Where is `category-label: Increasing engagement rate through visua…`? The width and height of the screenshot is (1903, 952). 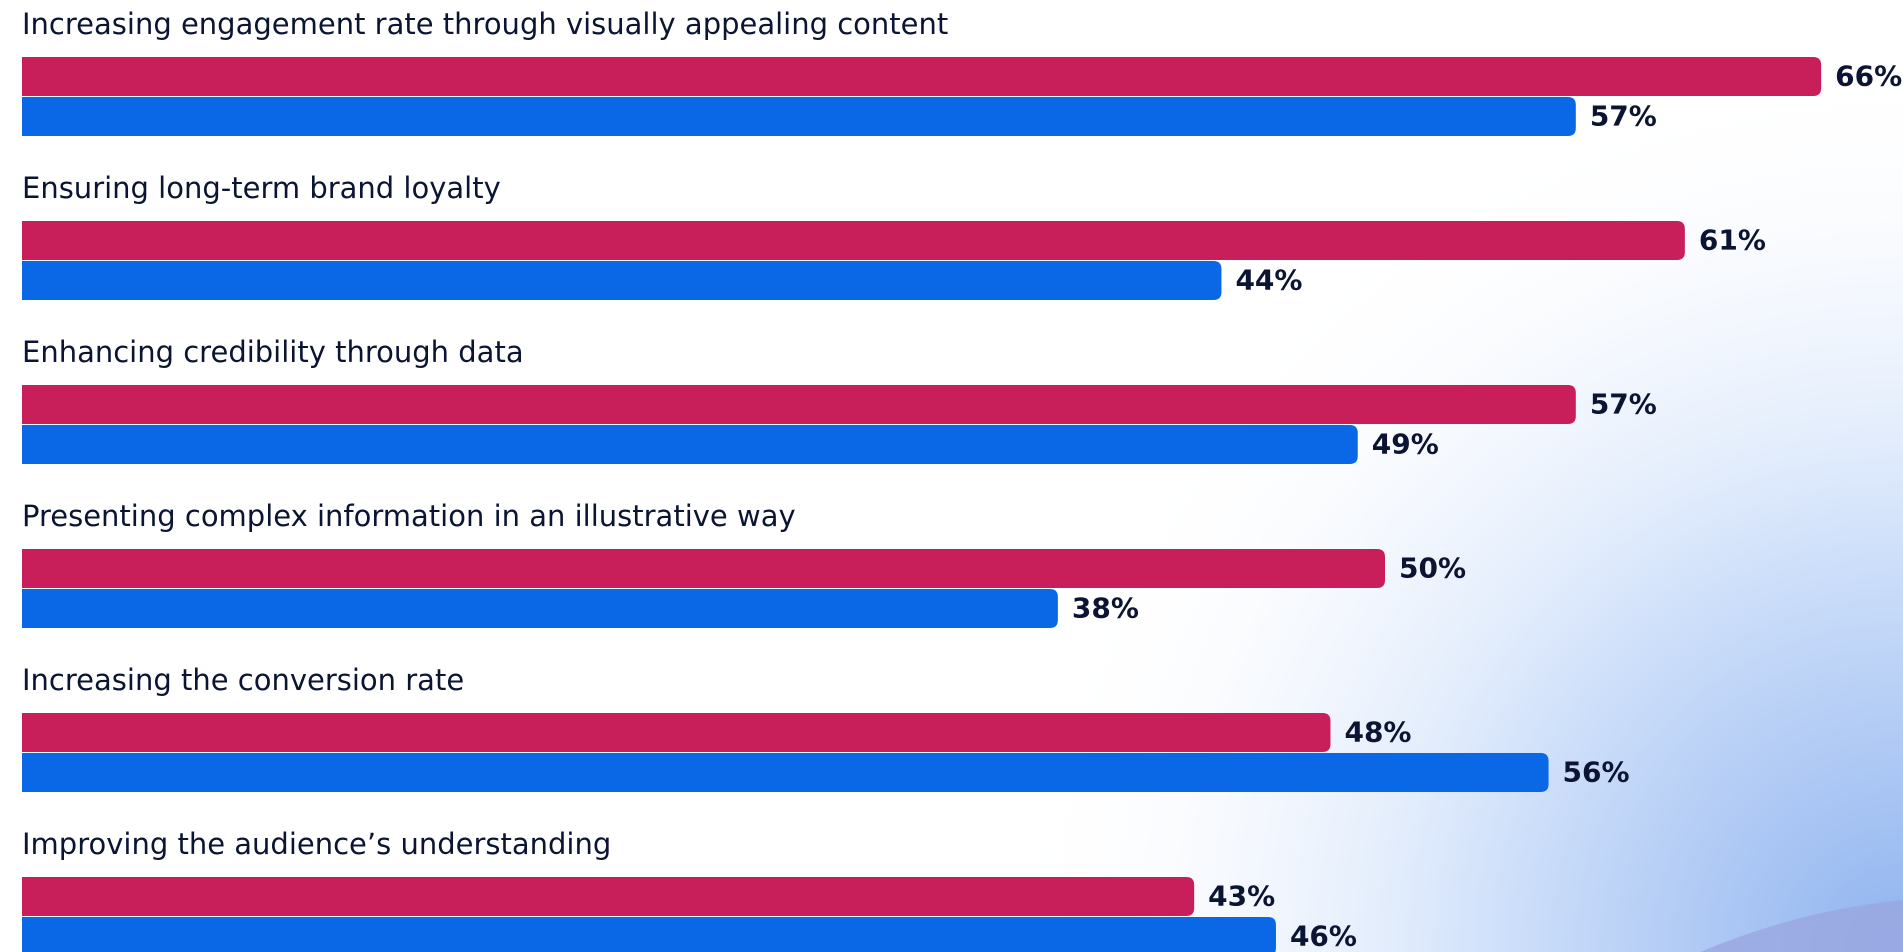 category-label: Increasing engagement rate through visua… is located at coordinates (485, 24).